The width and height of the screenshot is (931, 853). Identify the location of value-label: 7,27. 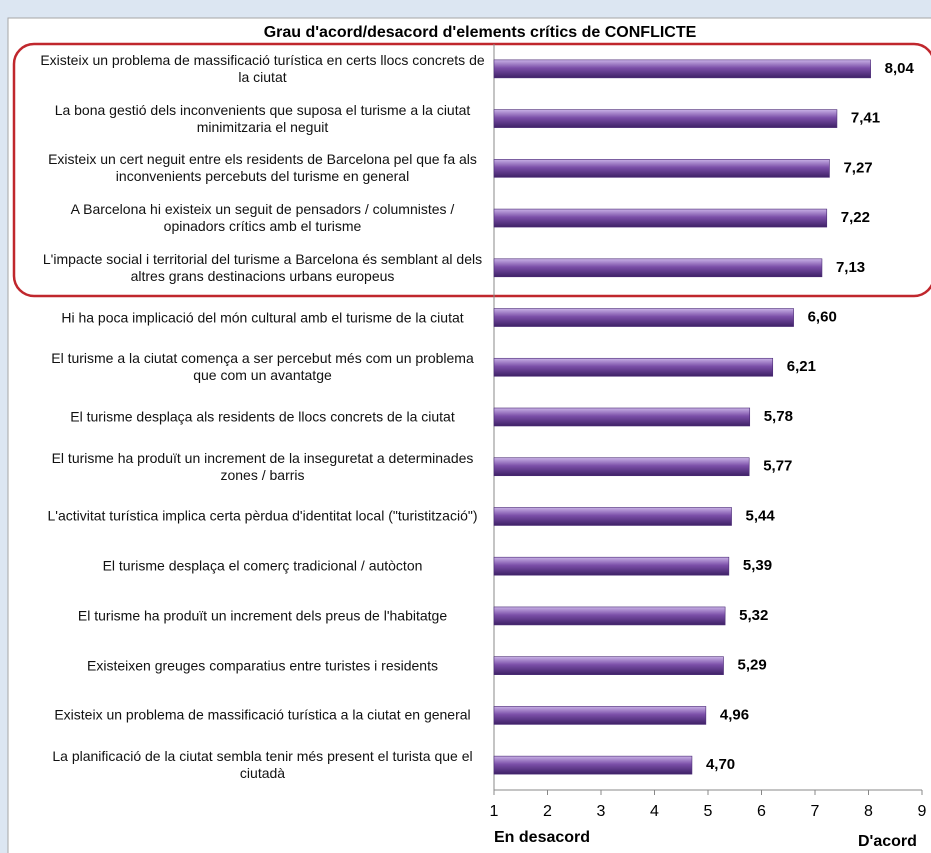
(857, 167).